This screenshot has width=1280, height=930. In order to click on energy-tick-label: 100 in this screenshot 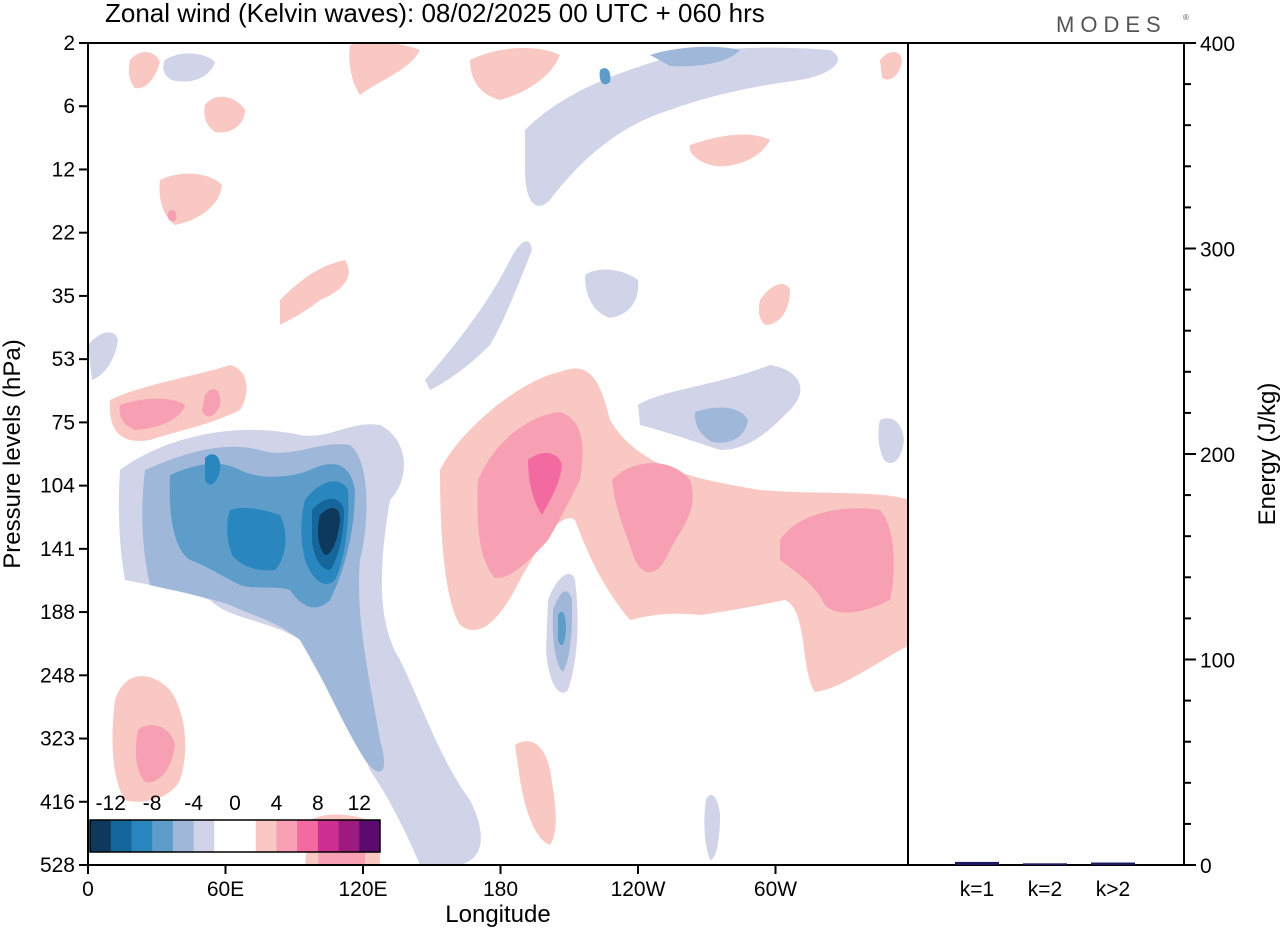, I will do `click(1217, 661)`.